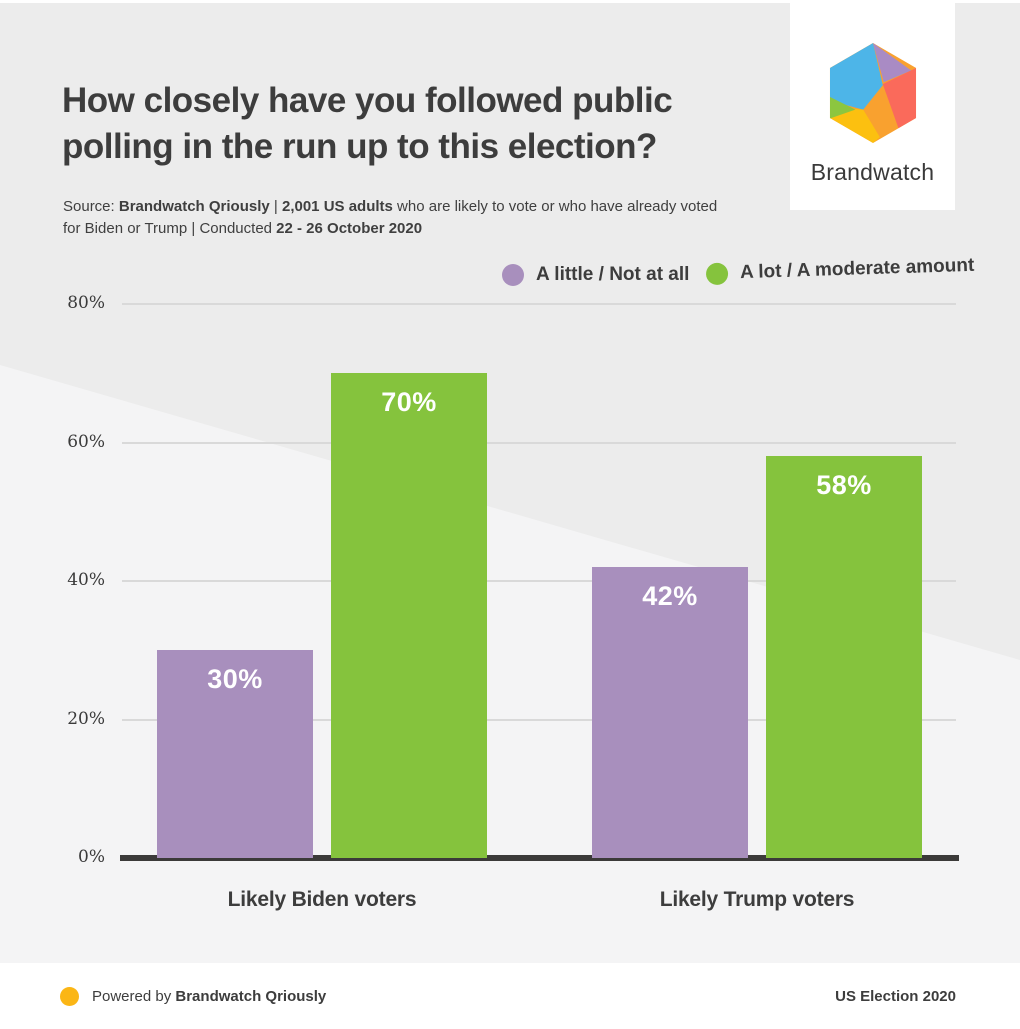 The height and width of the screenshot is (1029, 1020). What do you see at coordinates (844, 485) in the screenshot?
I see `bar-value-label: 58%` at bounding box center [844, 485].